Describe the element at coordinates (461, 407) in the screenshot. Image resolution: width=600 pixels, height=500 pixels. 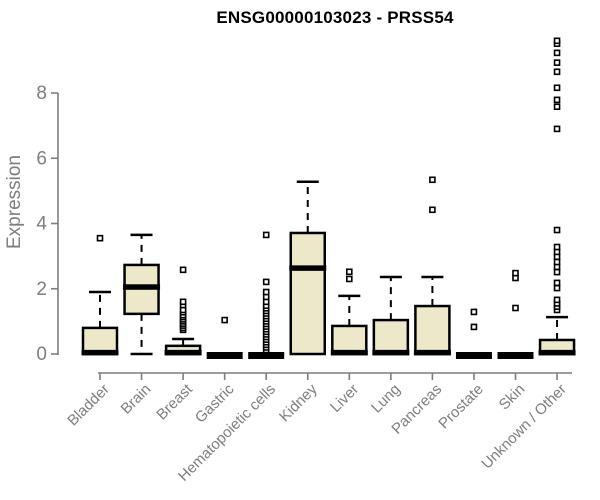
I see `x-tick-label: Prostate` at that location.